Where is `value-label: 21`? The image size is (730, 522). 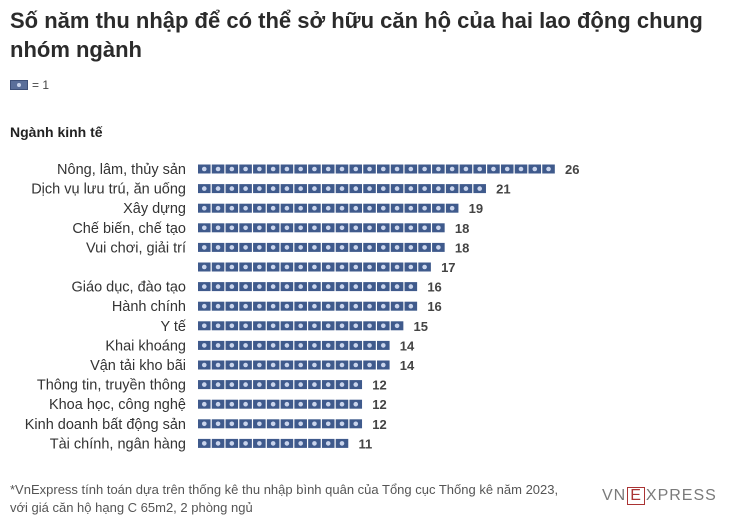
value-label: 21 is located at coordinates (503, 189).